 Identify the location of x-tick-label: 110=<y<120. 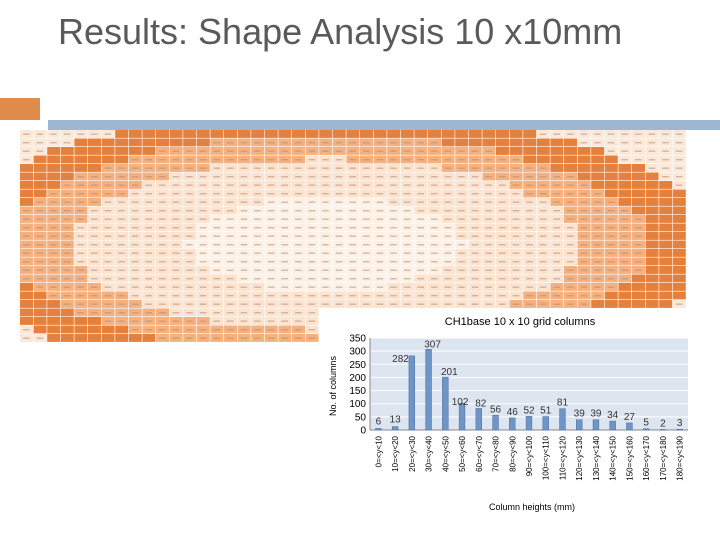
(562, 457).